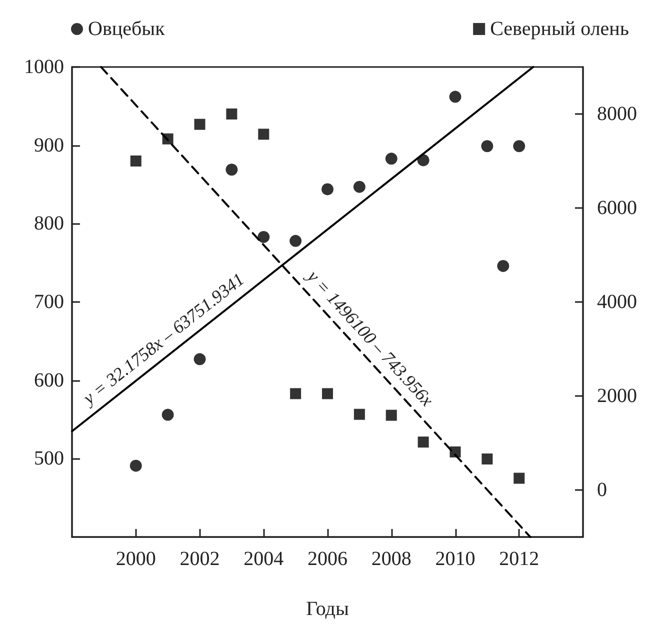 The height and width of the screenshot is (624, 648). Describe the element at coordinates (617, 114) in the screenshot. I see `y2-tick-label: 8000` at that location.